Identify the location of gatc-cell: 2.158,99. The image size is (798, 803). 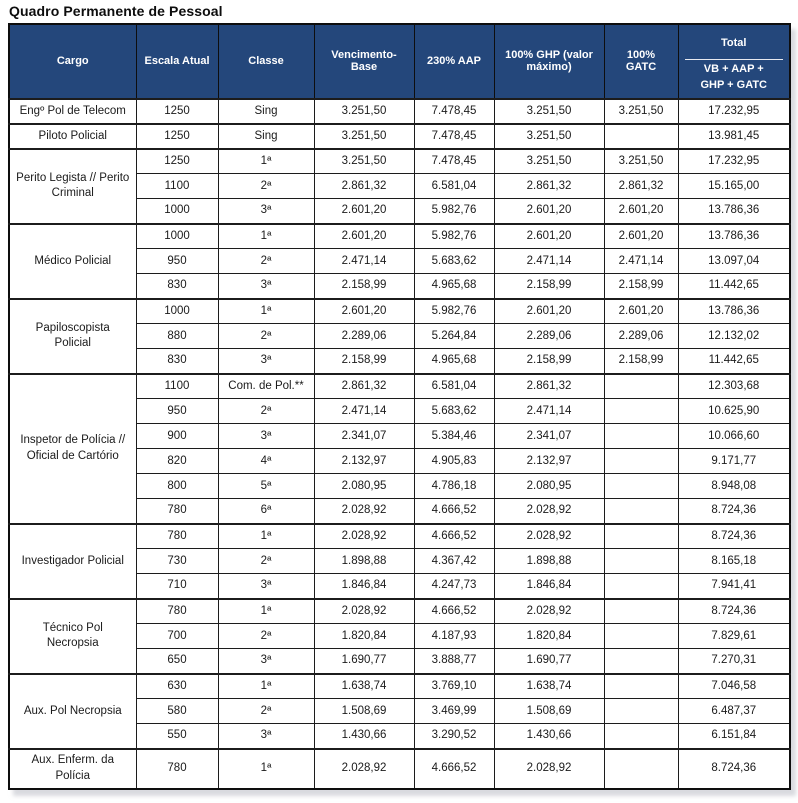
(641, 361).